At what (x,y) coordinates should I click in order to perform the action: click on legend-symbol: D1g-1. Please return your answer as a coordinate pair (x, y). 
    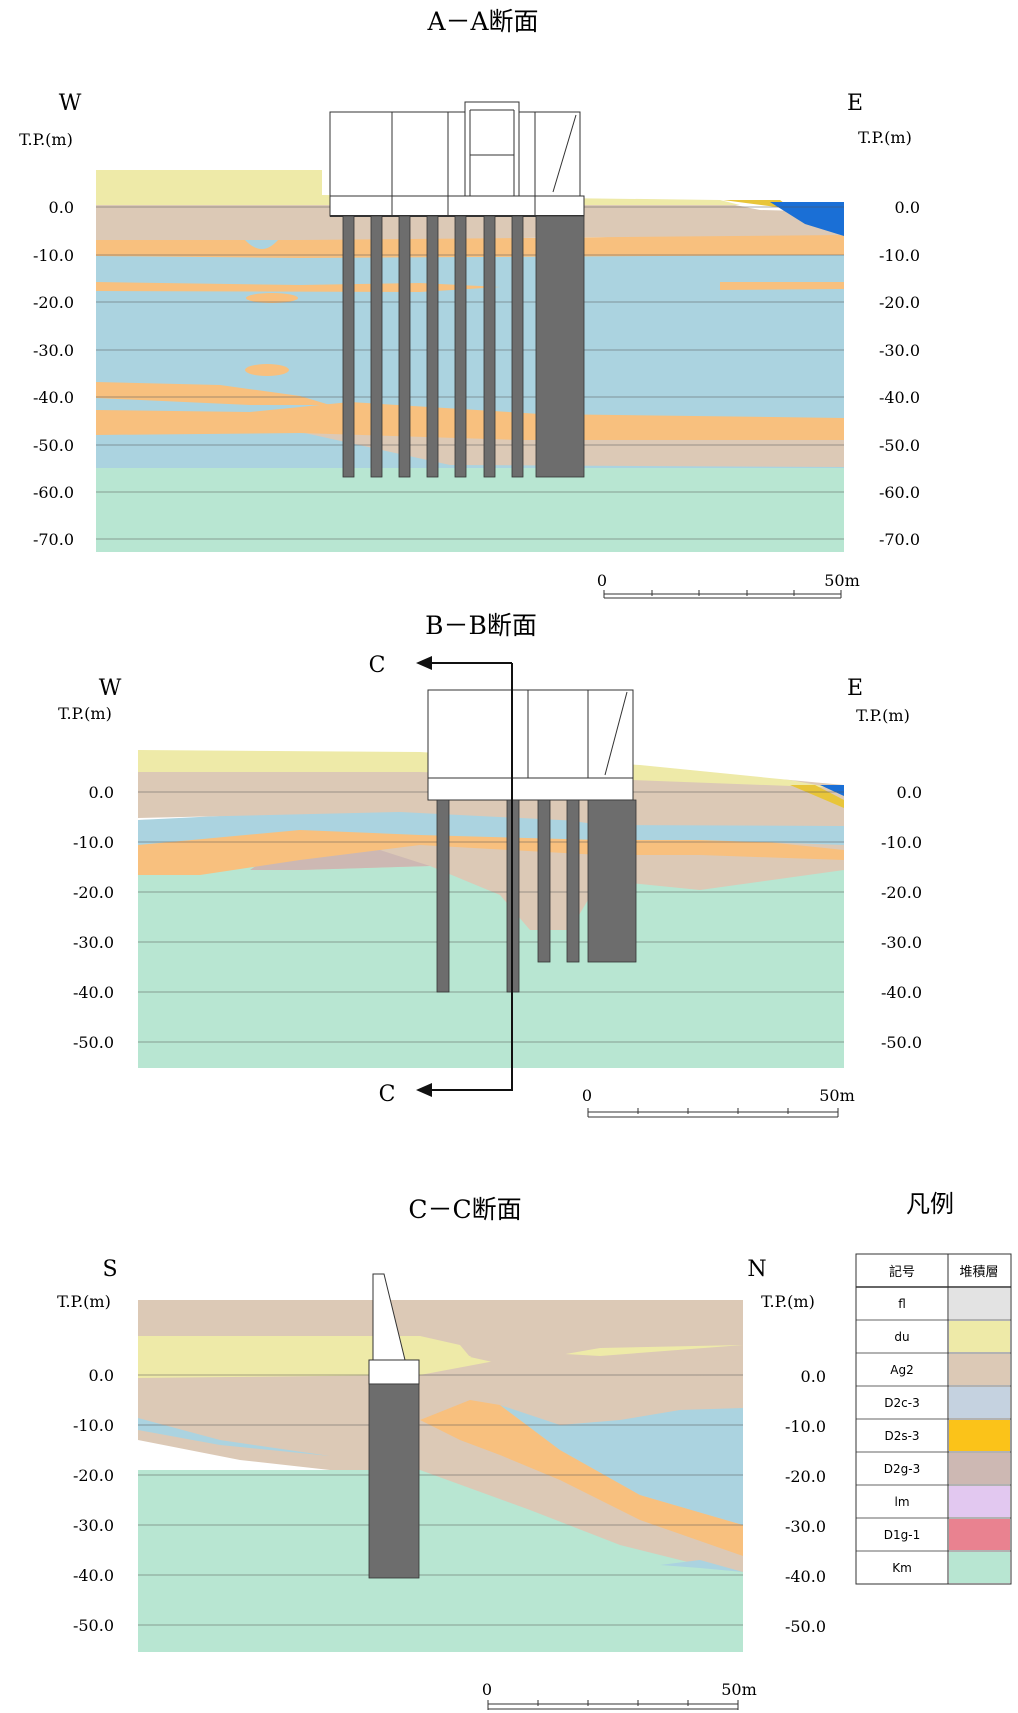
    Looking at the image, I should click on (902, 1535).